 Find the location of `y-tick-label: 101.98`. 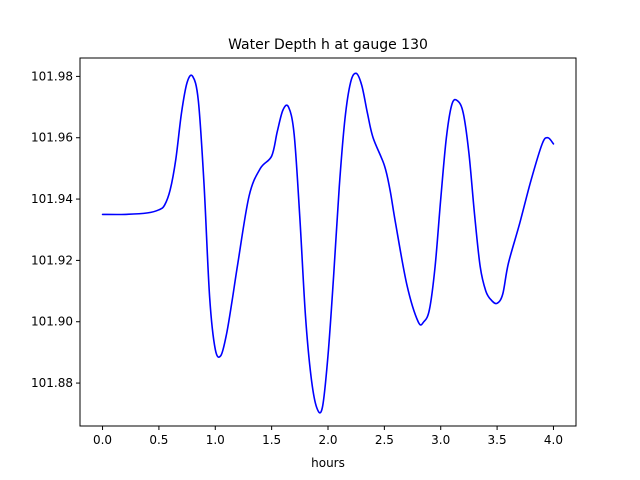

y-tick-label: 101.98 is located at coordinates (52, 76).